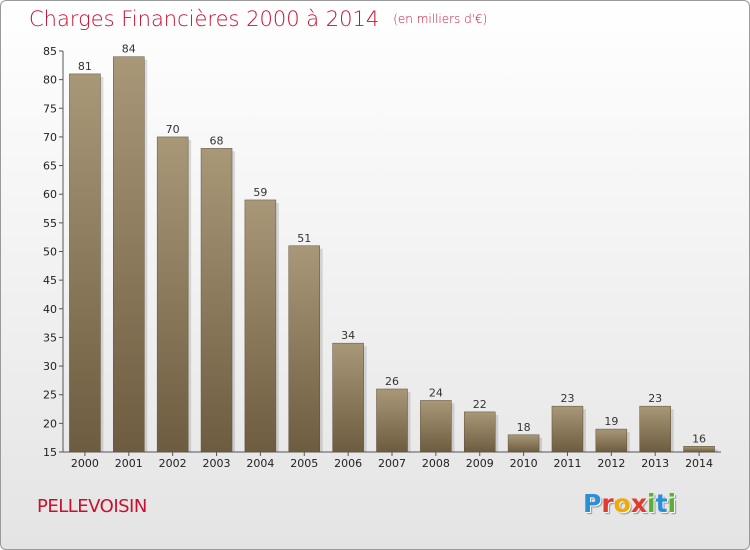 The width and height of the screenshot is (750, 550). Describe the element at coordinates (173, 463) in the screenshot. I see `x-tick-label: 2002` at that location.